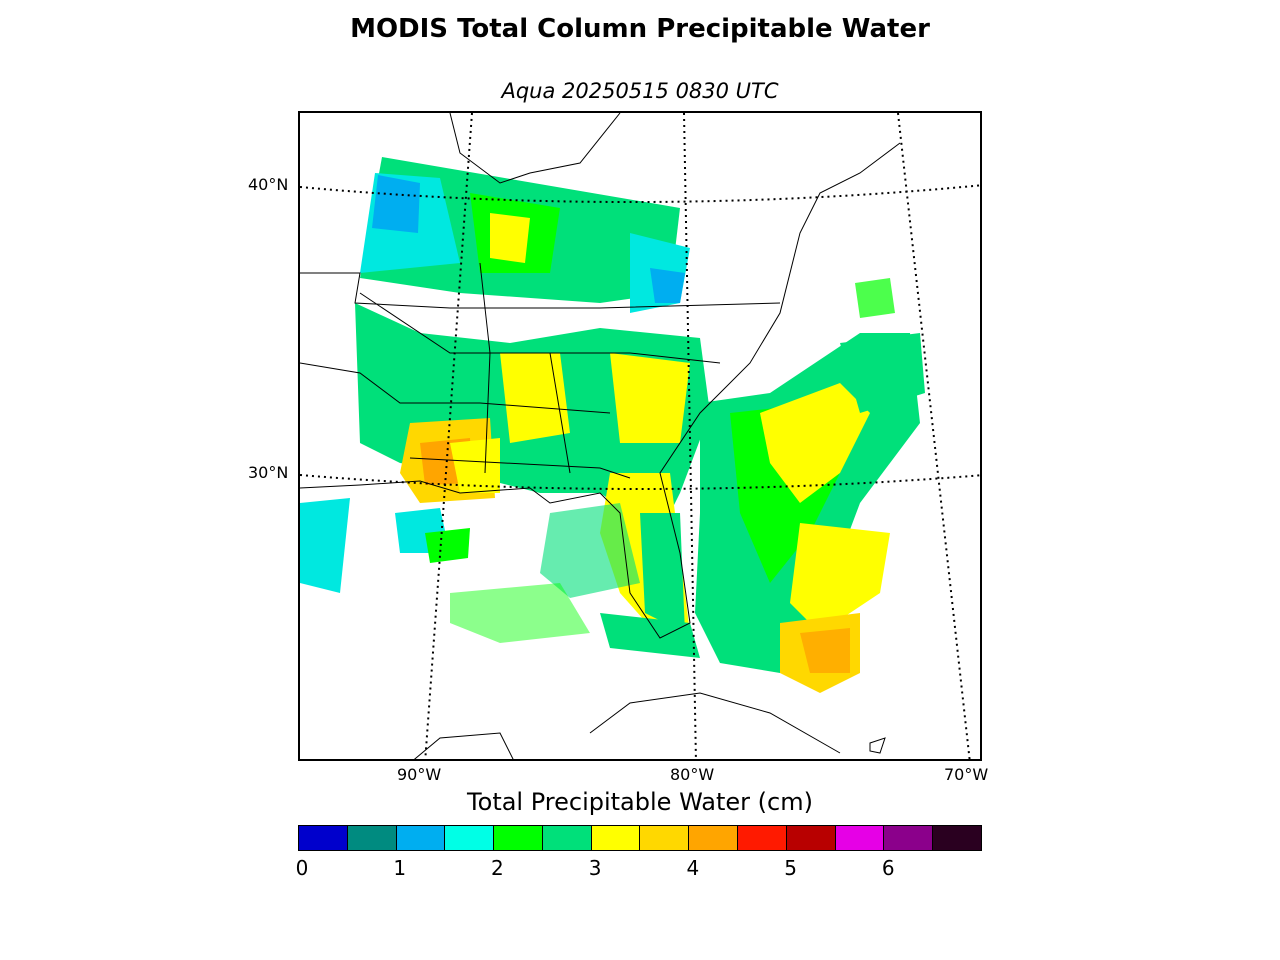 This screenshot has width=1280, height=960. Describe the element at coordinates (419, 774) in the screenshot. I see `lon-label-90w: 90°W` at that location.